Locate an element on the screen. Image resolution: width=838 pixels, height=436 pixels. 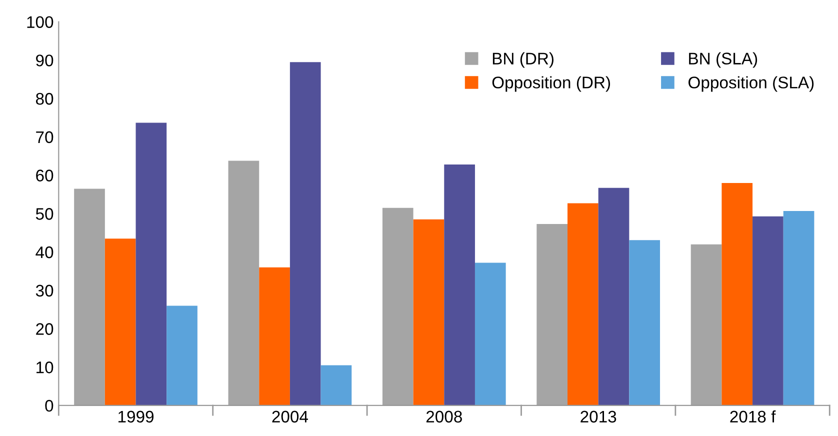
y-tick-label: 60 is located at coordinates (45, 176).